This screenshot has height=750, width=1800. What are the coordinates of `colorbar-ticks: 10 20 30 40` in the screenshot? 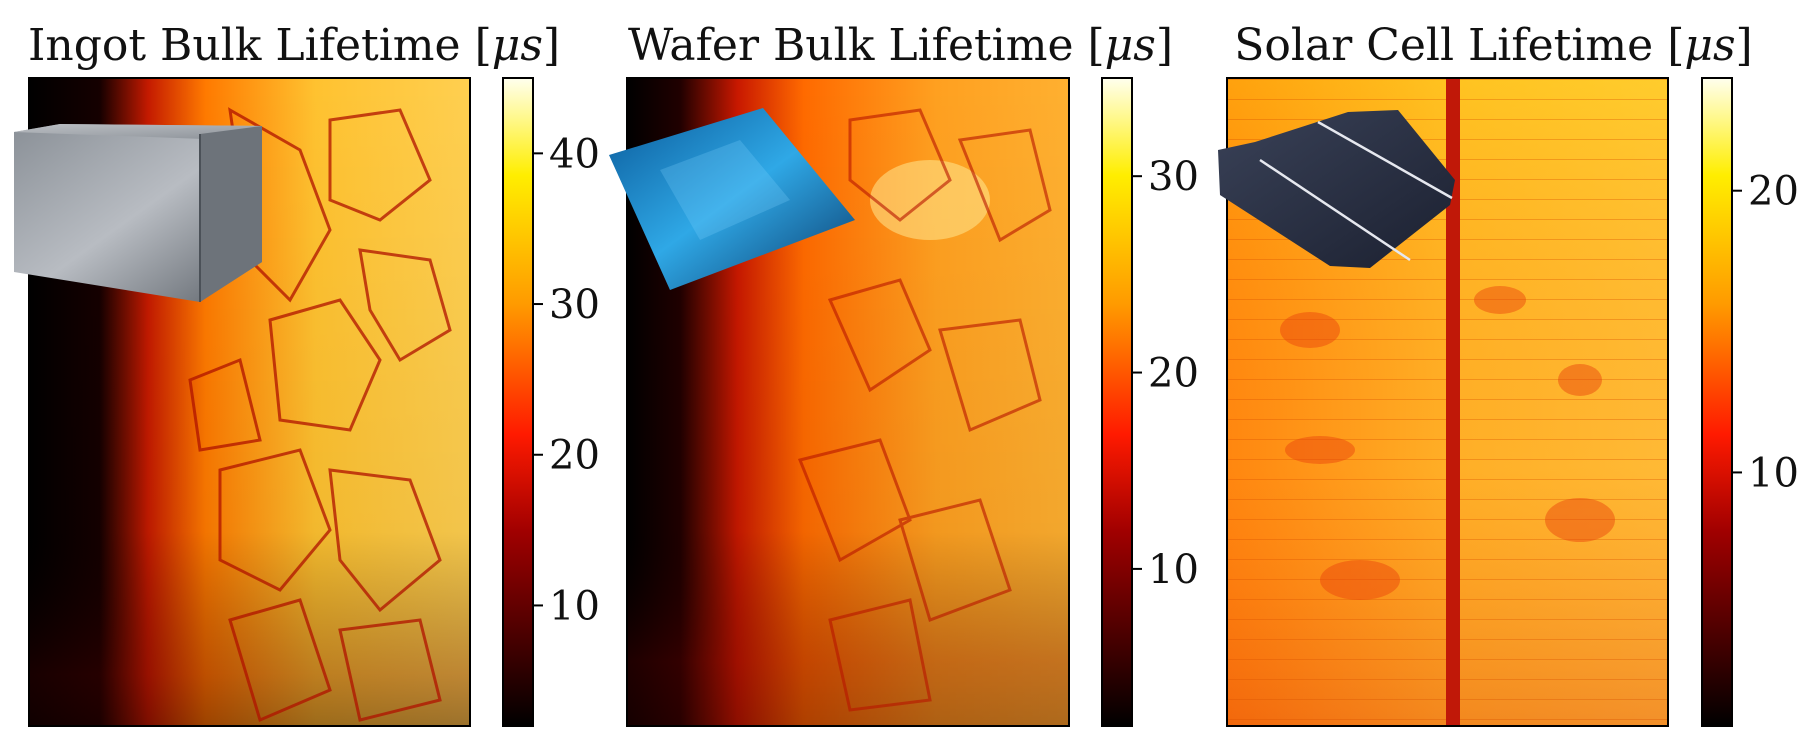 It's located at (566, 380).